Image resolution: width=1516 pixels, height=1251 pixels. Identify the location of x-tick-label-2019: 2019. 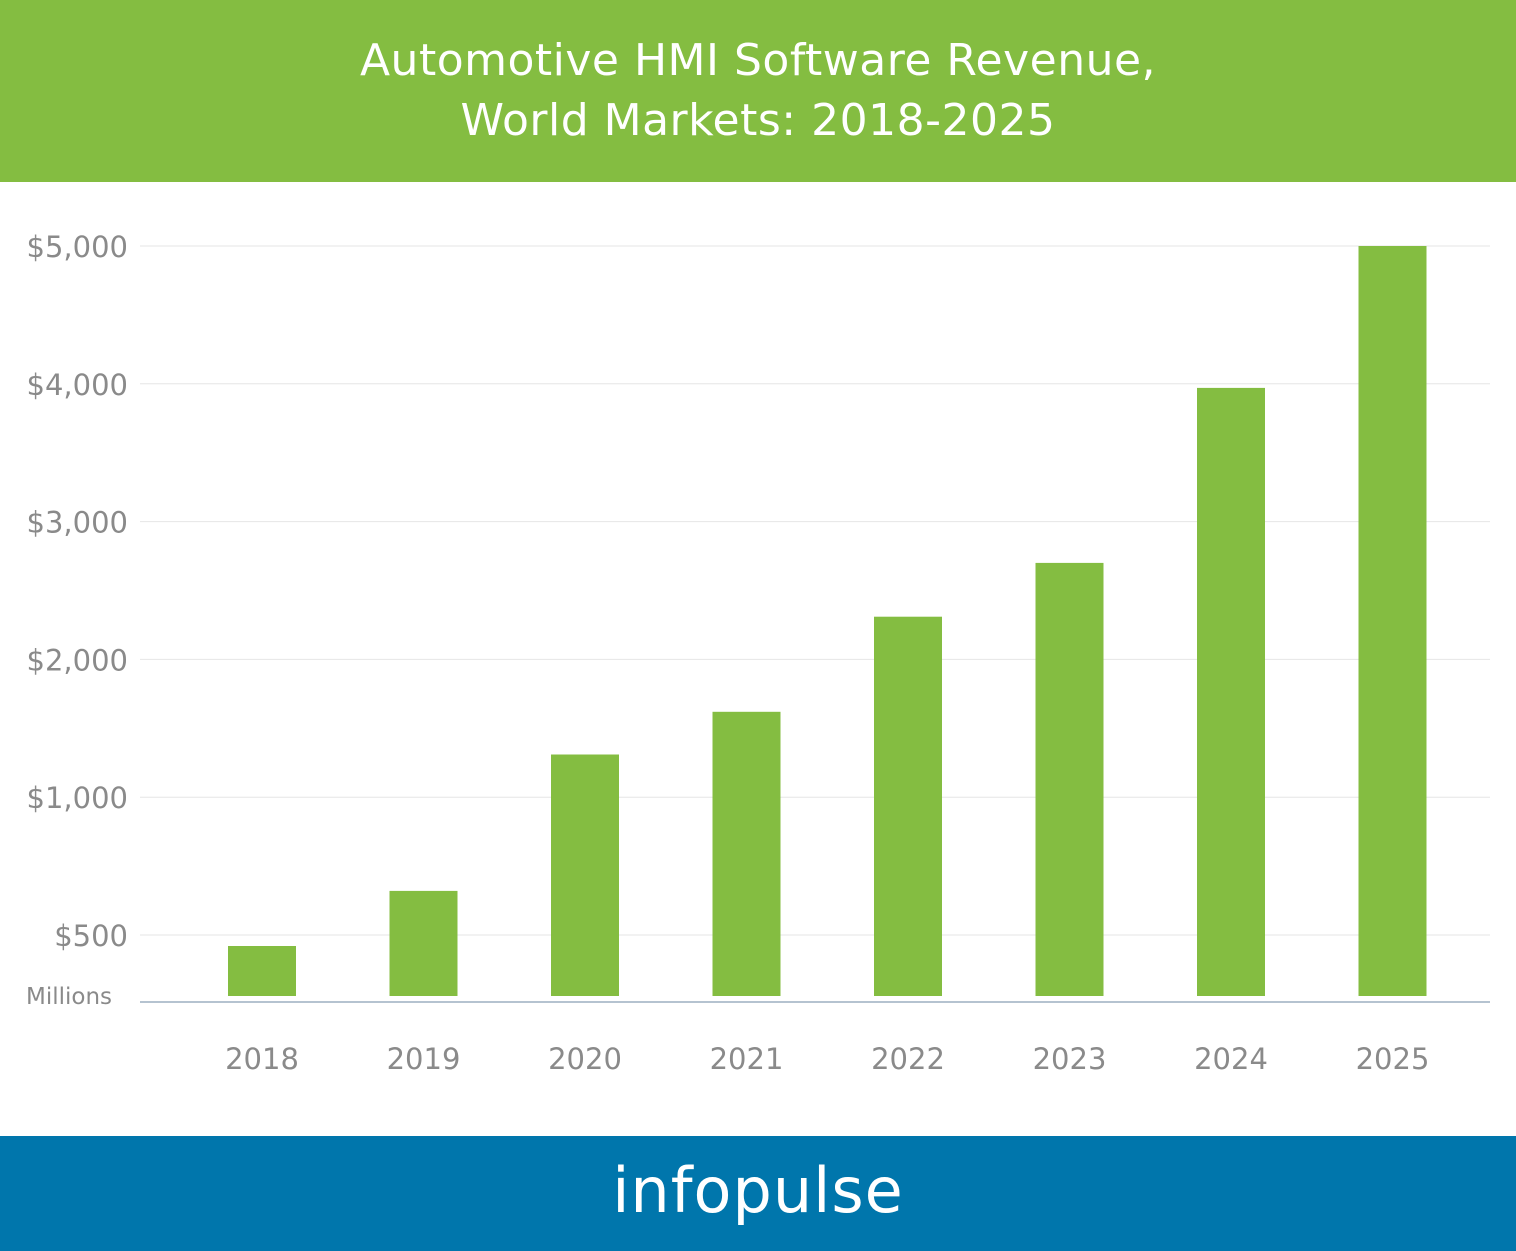
(424, 1059).